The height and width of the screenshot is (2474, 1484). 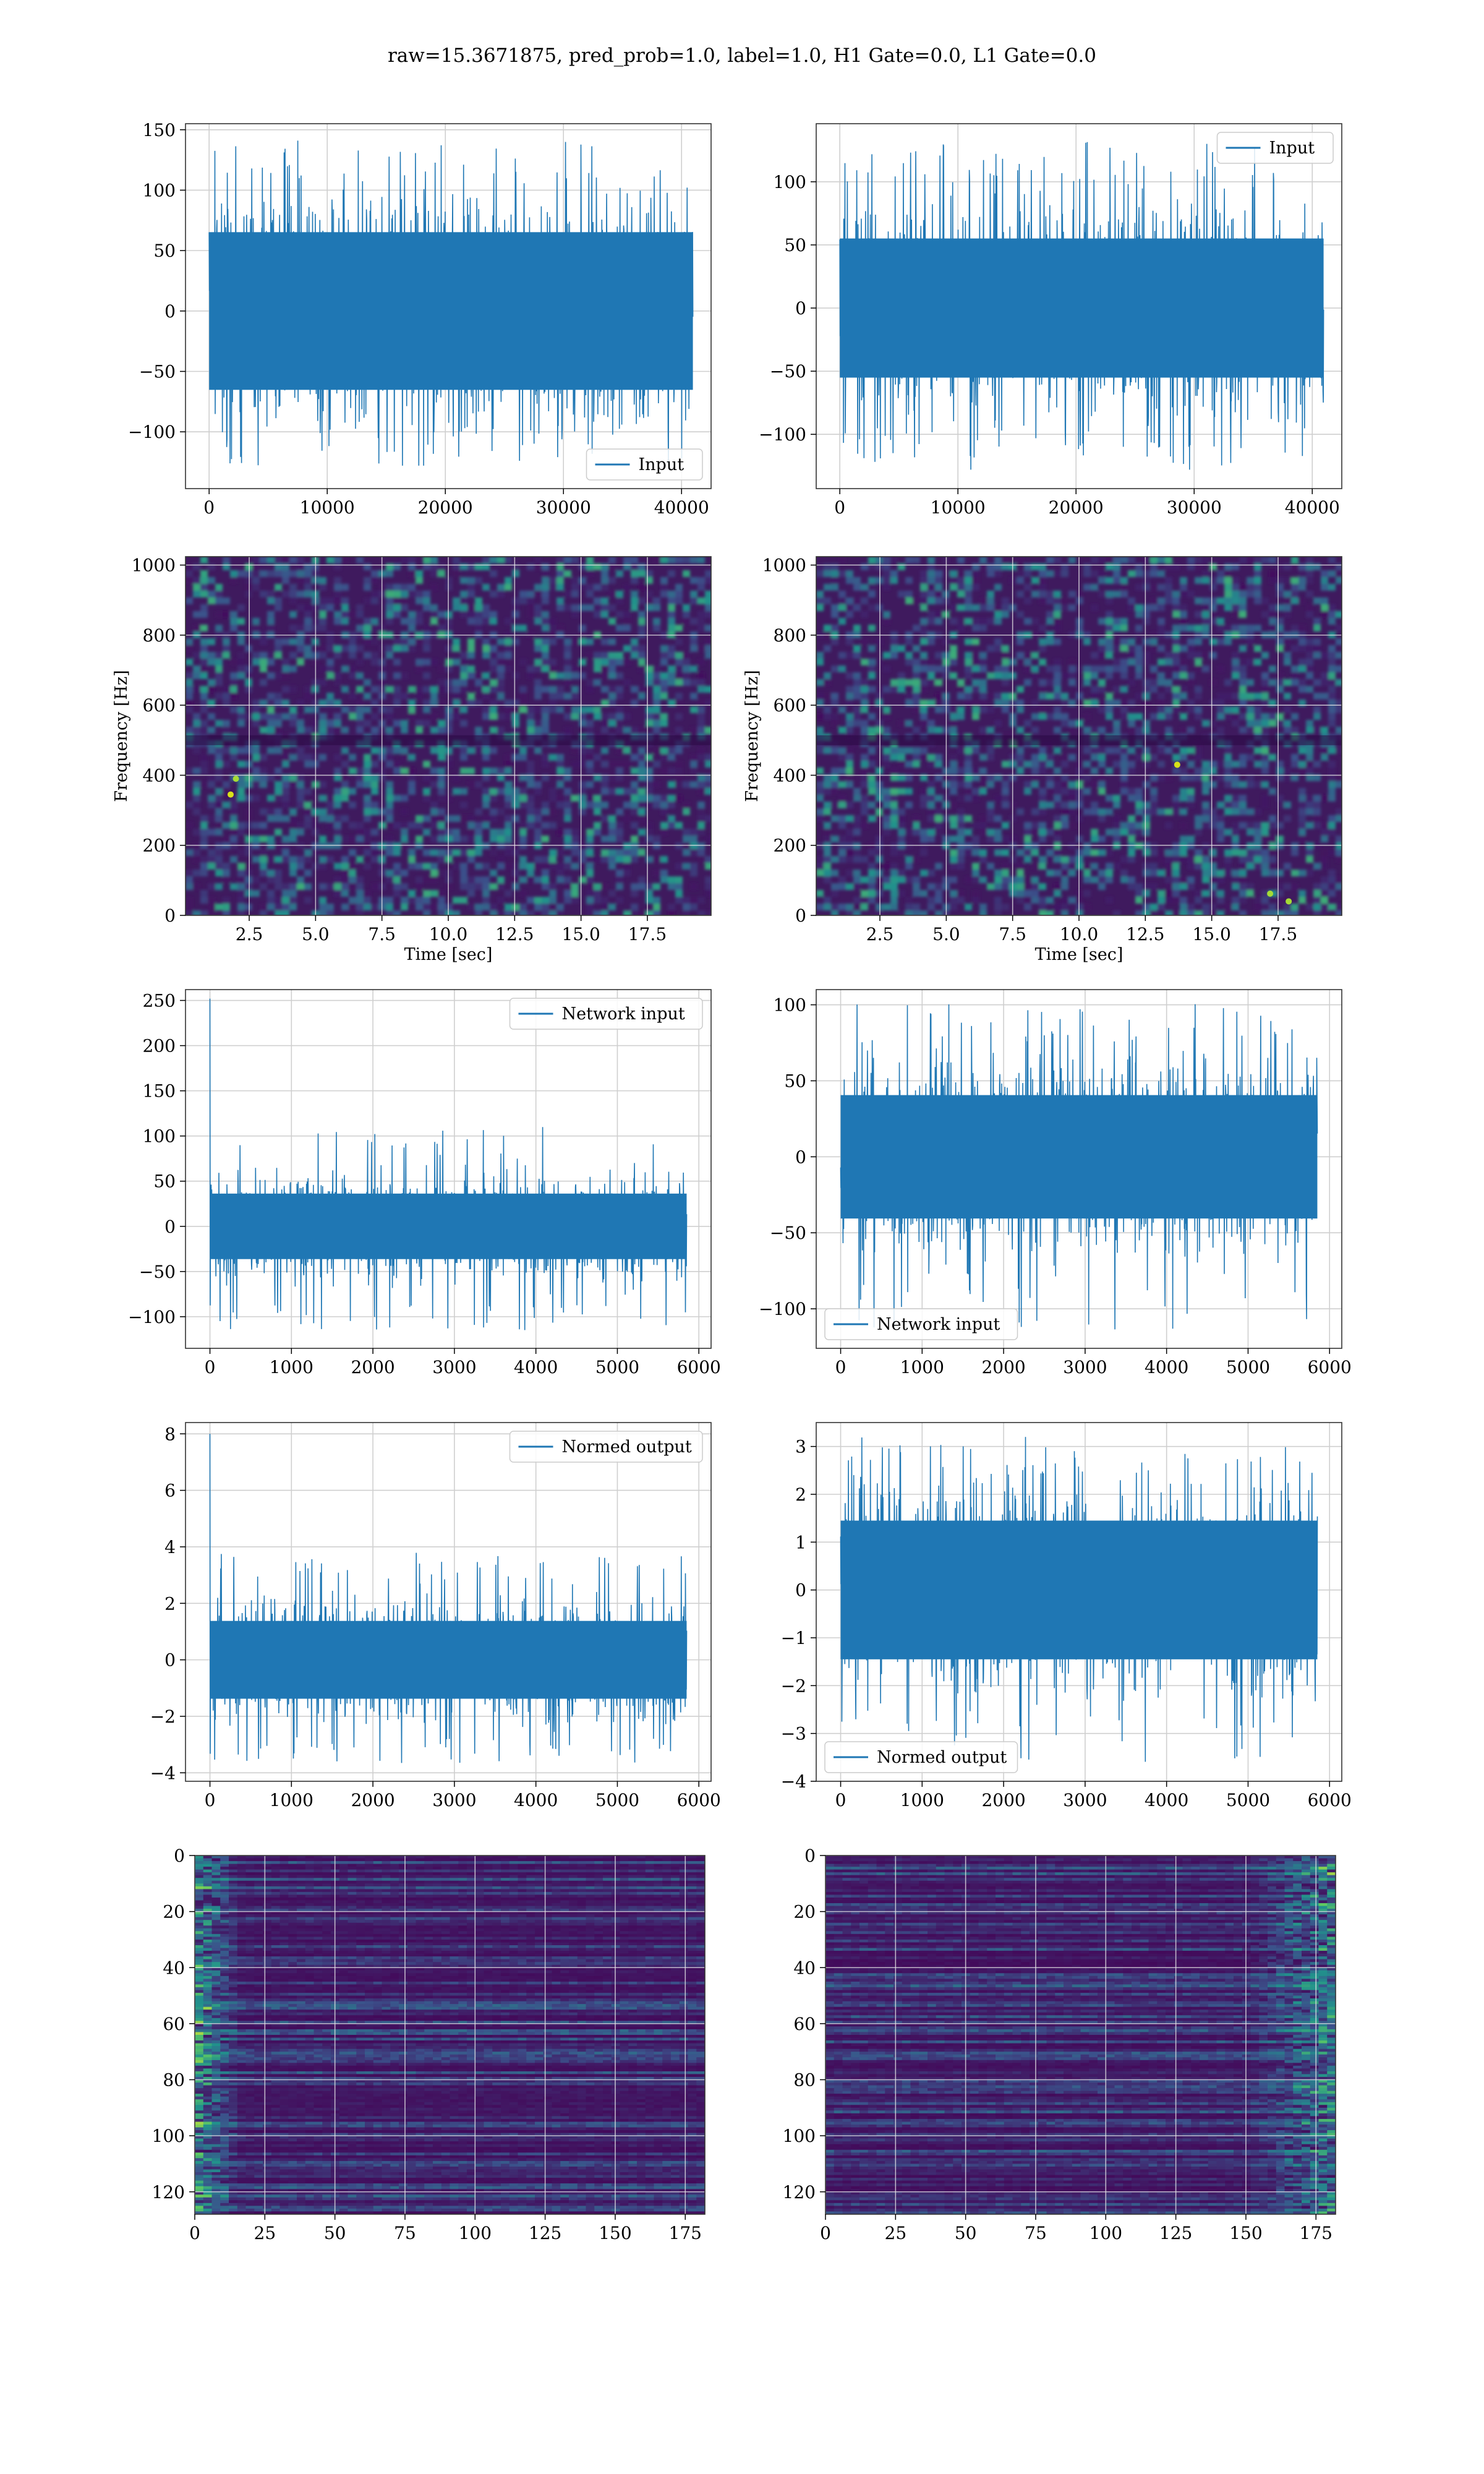 What do you see at coordinates (1076, 507) in the screenshot?
I see `x-tick-label: 20000` at bounding box center [1076, 507].